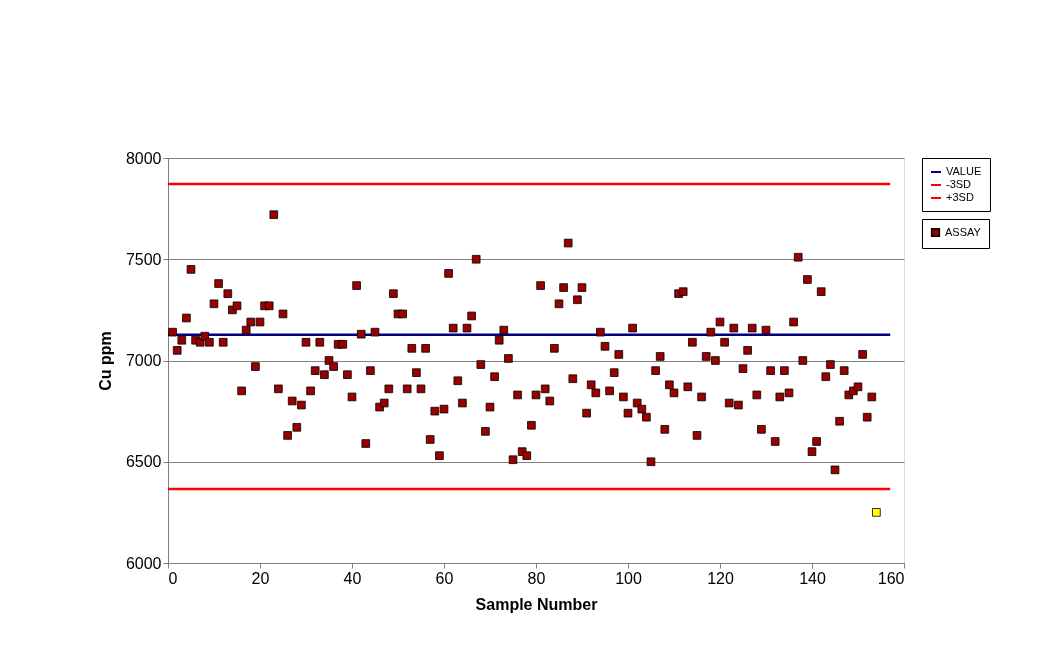 This screenshot has width=1040, height=657. Describe the element at coordinates (812, 578) in the screenshot. I see `x-tick-label: 140` at that location.